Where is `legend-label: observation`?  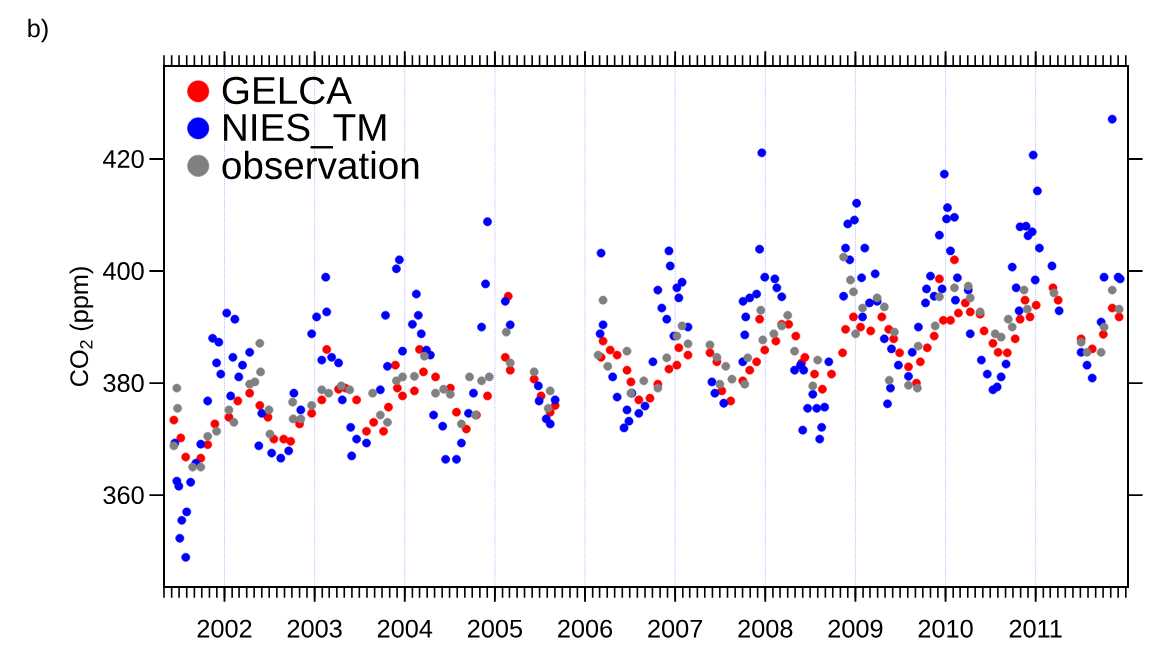 legend-label: observation is located at coordinates (320, 165).